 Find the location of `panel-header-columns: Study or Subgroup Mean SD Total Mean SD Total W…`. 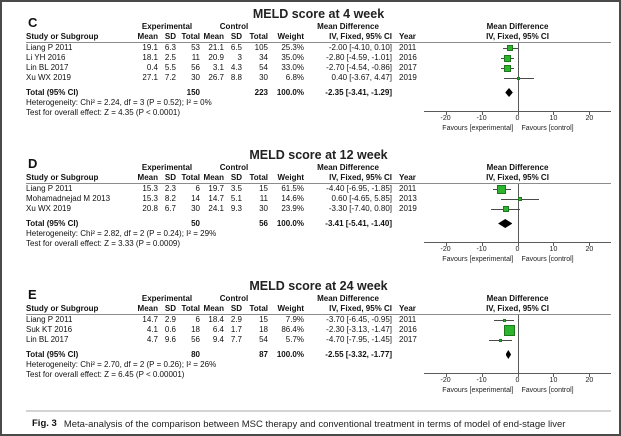

panel-header-columns: Study or Subgroup Mean SD Total Mean SD Total W… is located at coordinates (318, 178).